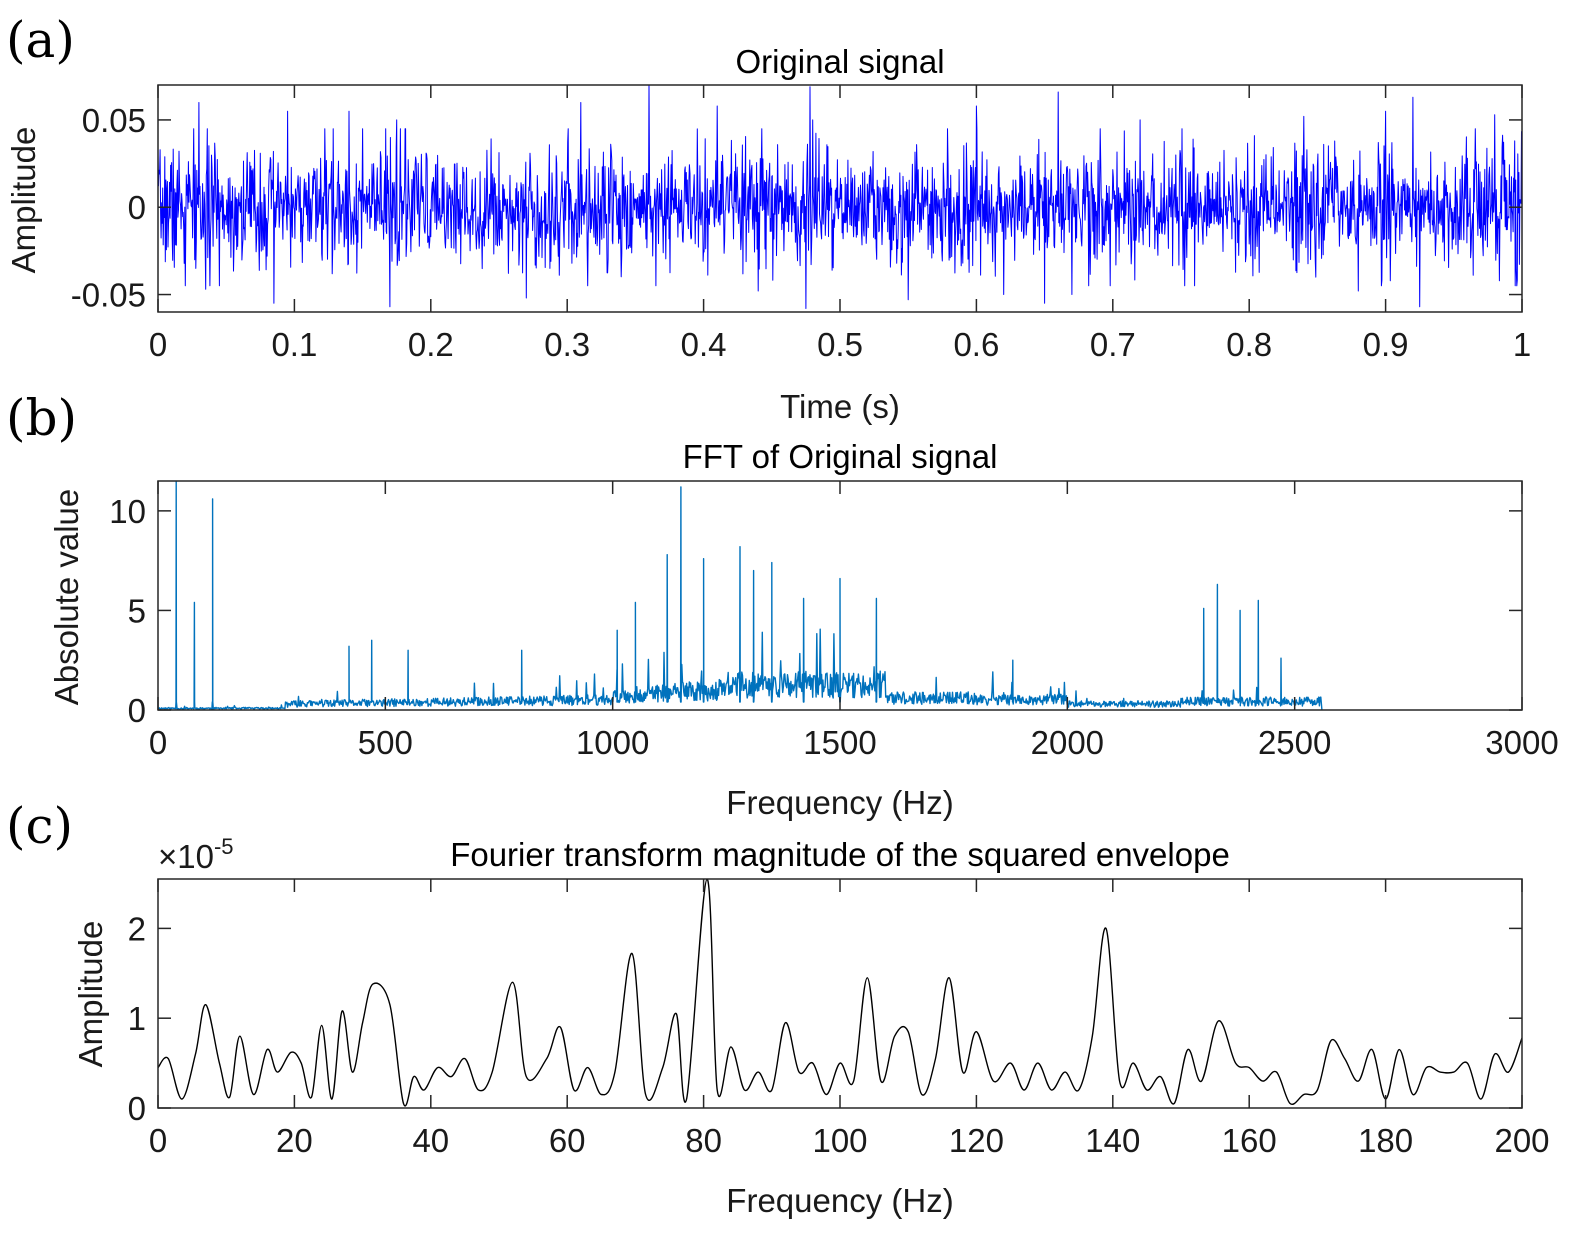 This screenshot has height=1248, width=1593. I want to click on x-axis-label-b: Frequency (Hz), so click(839, 802).